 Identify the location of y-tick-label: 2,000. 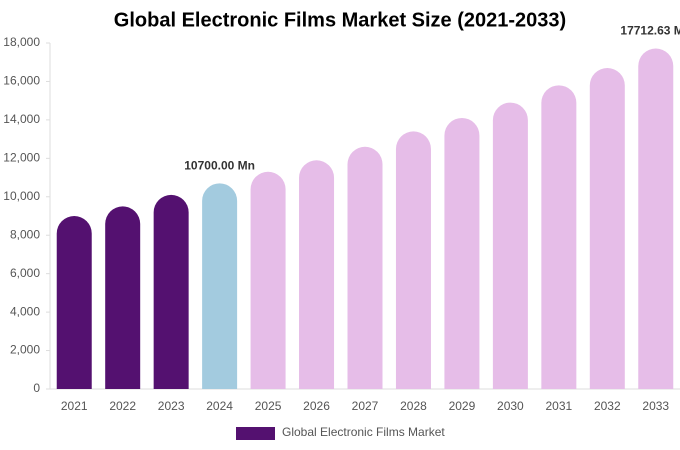
(25, 350).